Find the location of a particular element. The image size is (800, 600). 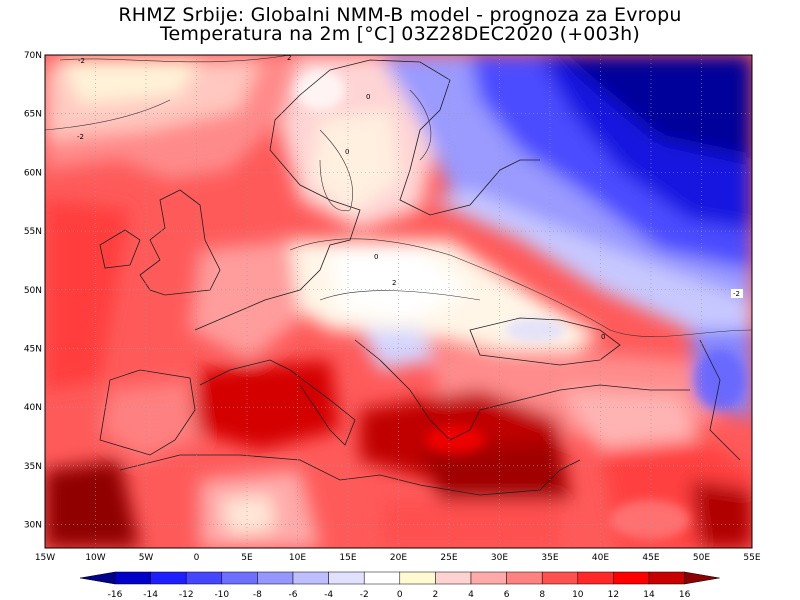

lon-label: 40E is located at coordinates (600, 558).